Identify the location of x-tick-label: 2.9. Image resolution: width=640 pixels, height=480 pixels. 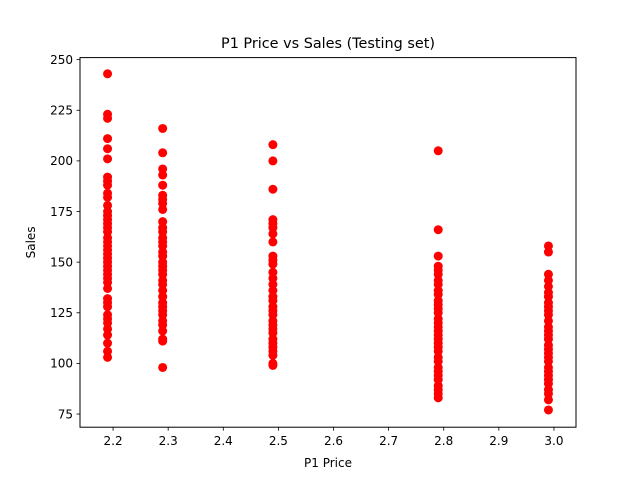
(498, 441).